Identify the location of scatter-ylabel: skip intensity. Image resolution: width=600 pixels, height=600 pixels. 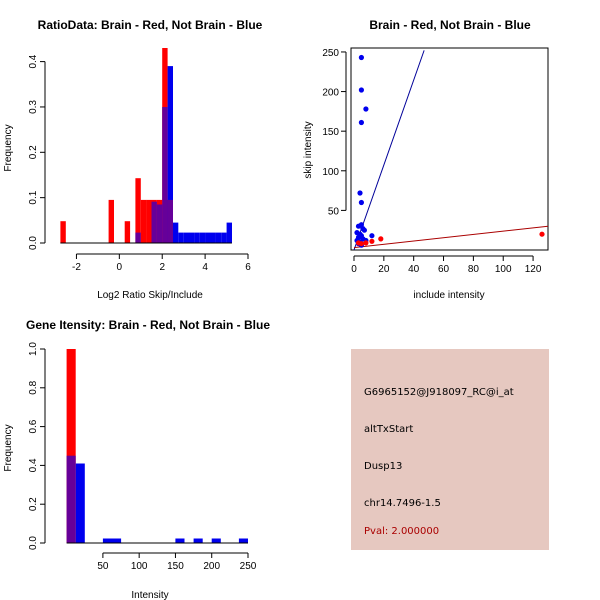
(308, 149).